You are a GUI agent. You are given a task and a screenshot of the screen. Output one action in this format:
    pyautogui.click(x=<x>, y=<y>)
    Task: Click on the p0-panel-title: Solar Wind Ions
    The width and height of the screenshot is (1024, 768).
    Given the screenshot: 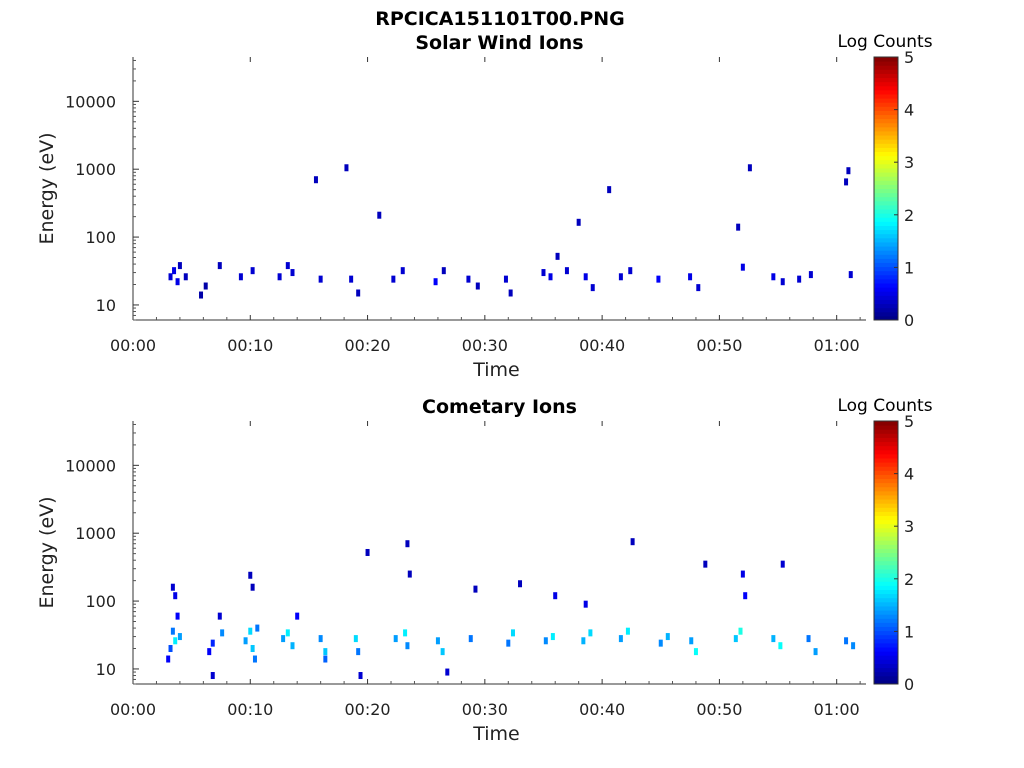 What is the action you would take?
    pyautogui.click(x=499, y=43)
    